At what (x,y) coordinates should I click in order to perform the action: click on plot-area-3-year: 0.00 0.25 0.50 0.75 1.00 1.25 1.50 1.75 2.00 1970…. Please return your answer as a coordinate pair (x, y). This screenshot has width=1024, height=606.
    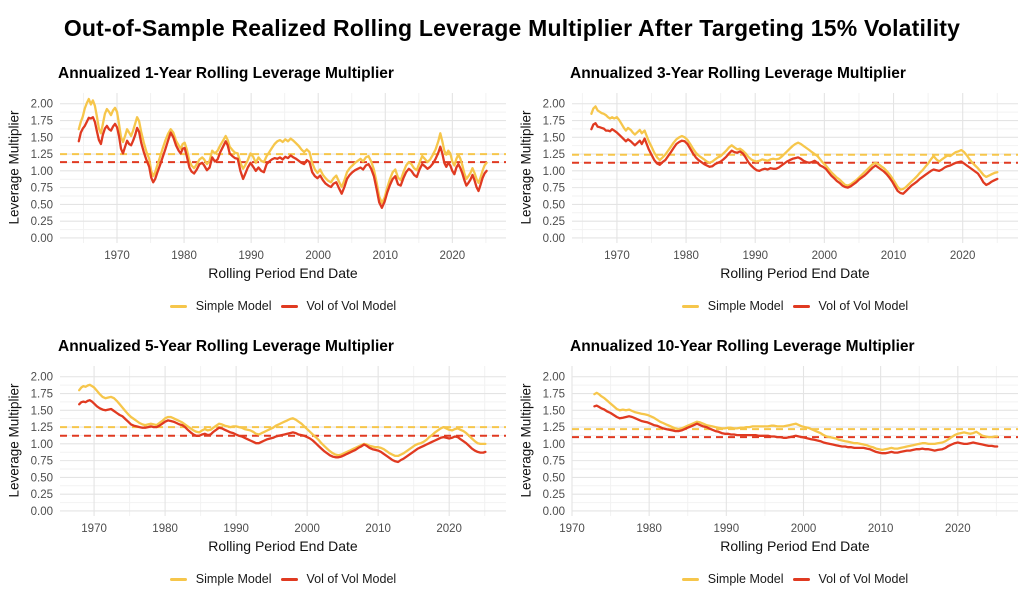
    Looking at the image, I should click on (780, 177).